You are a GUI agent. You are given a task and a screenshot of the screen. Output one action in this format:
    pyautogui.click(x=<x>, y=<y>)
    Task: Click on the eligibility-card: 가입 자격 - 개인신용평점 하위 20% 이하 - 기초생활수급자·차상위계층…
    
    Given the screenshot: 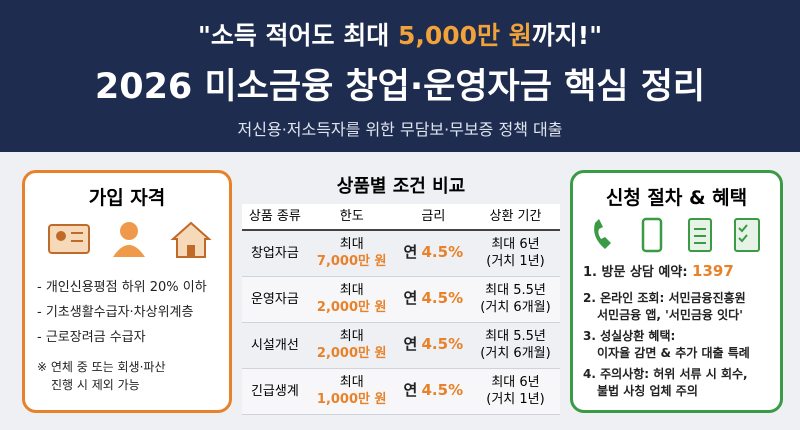 What is the action you would take?
    pyautogui.click(x=127, y=291)
    